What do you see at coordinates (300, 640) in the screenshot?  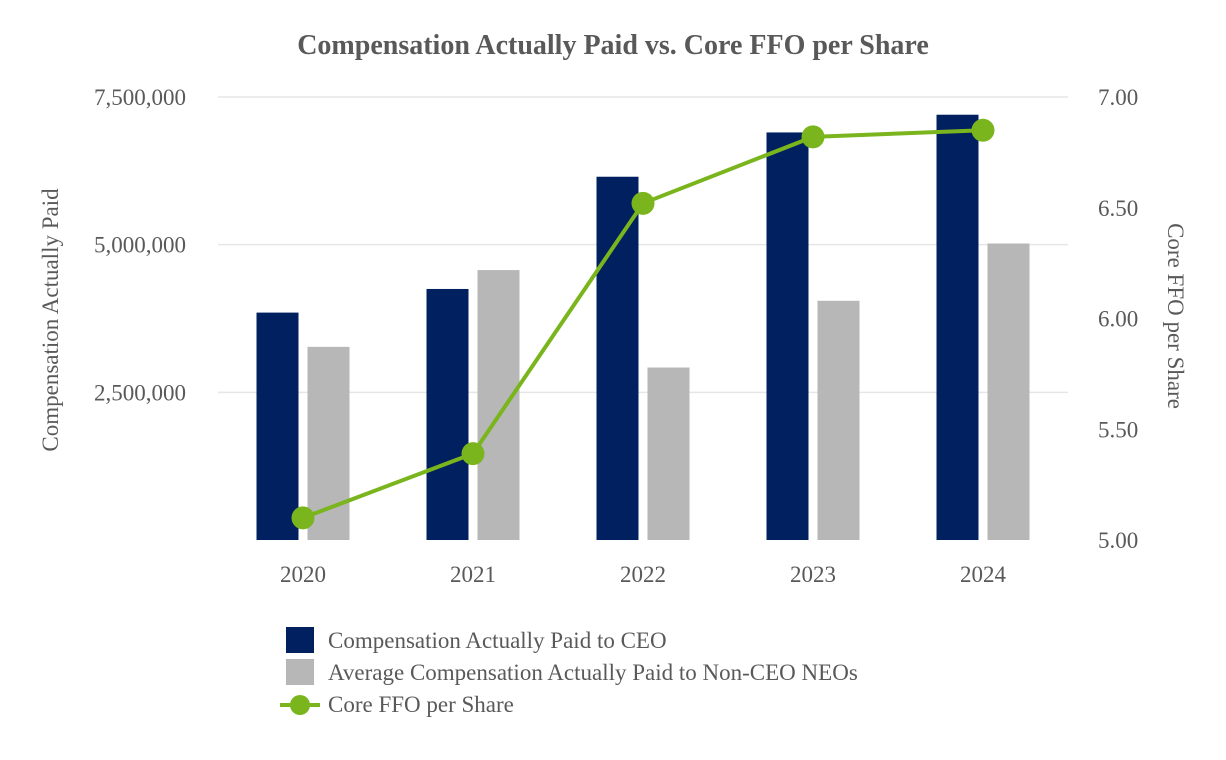 I see `legend-swatch-ceo` at bounding box center [300, 640].